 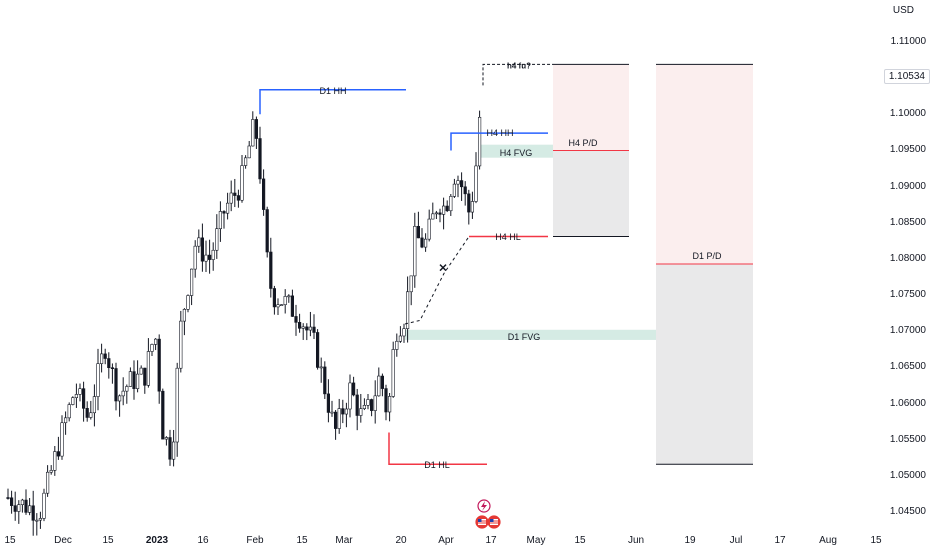 I want to click on x-tick-label: Jun, so click(x=636, y=540).